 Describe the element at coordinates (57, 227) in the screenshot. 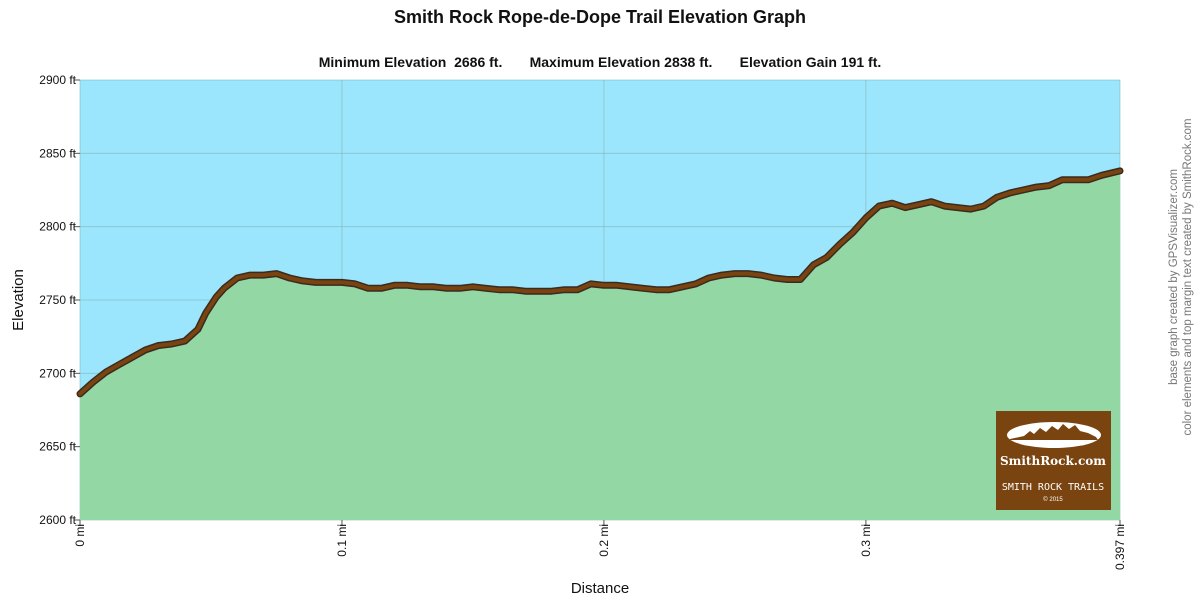

I see `y-tick-label: 2800 ft` at that location.